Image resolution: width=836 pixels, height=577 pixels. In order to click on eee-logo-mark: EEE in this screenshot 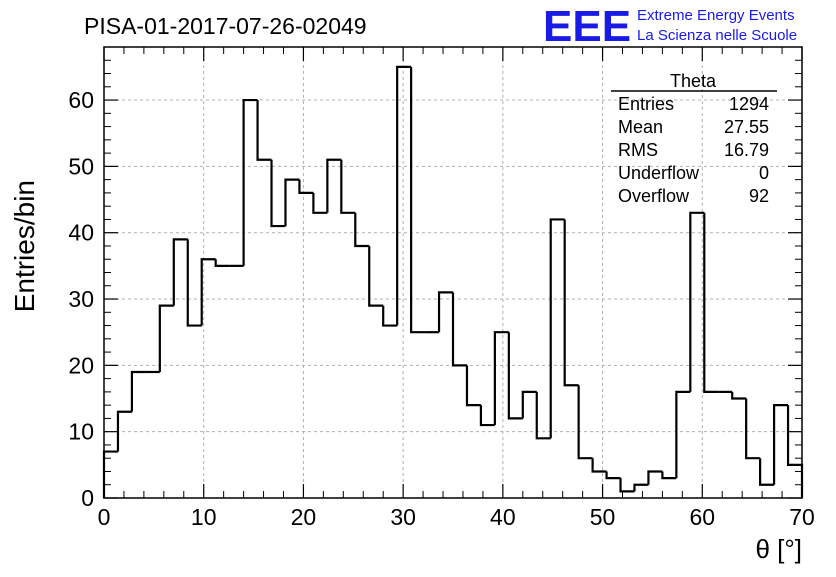, I will do `click(587, 26)`.